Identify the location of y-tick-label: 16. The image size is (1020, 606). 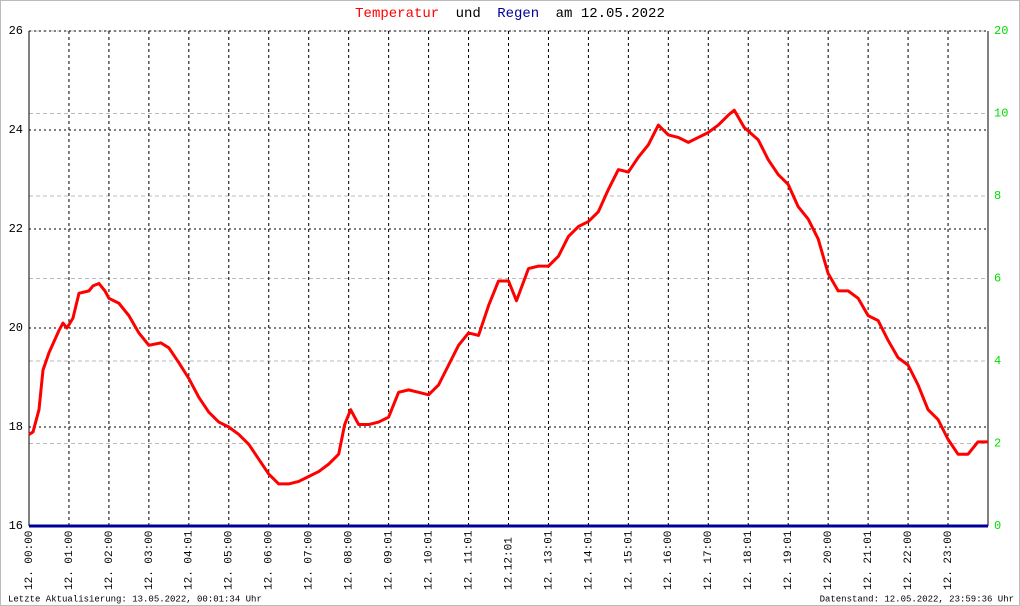
(16, 526).